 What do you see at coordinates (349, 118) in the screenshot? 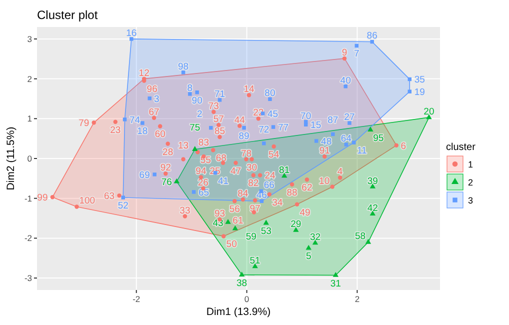
I see `annotation: 27` at bounding box center [349, 118].